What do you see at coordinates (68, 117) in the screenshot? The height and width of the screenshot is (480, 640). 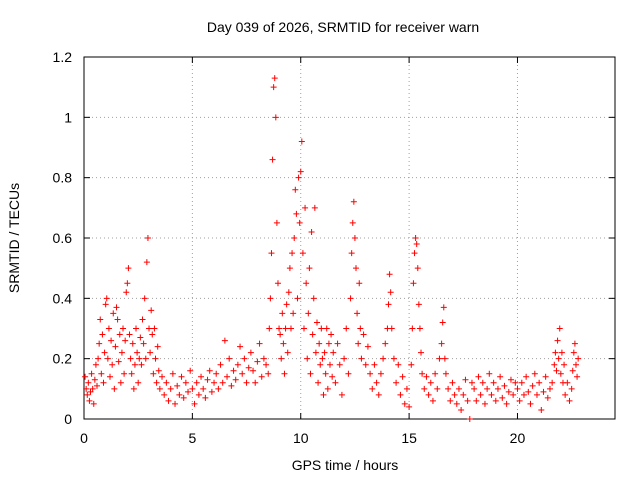 I see `y-tick-label: 1` at bounding box center [68, 117].